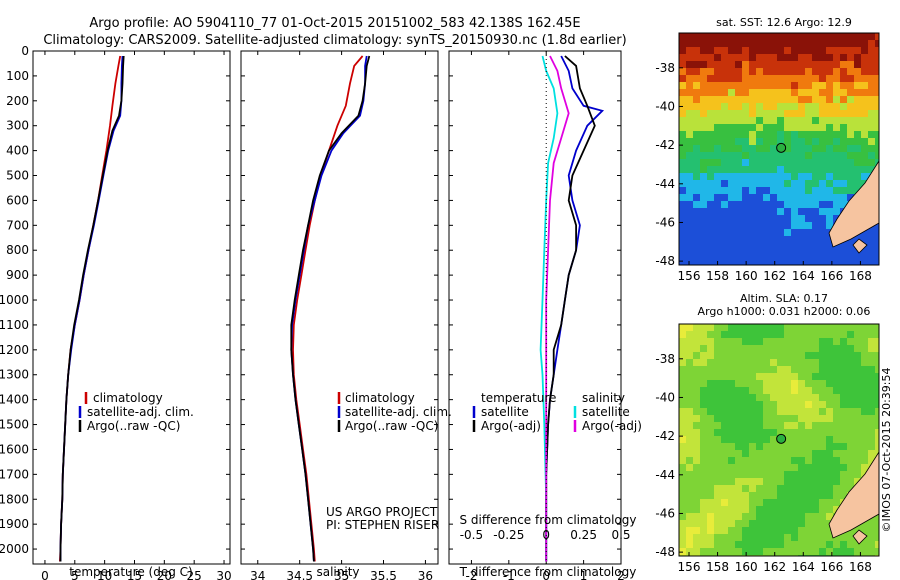 Image resolution: width=900 pixels, height=580 pixels. What do you see at coordinates (717, 276) in the screenshot?
I see `x-tick-label: 158` at bounding box center [717, 276].